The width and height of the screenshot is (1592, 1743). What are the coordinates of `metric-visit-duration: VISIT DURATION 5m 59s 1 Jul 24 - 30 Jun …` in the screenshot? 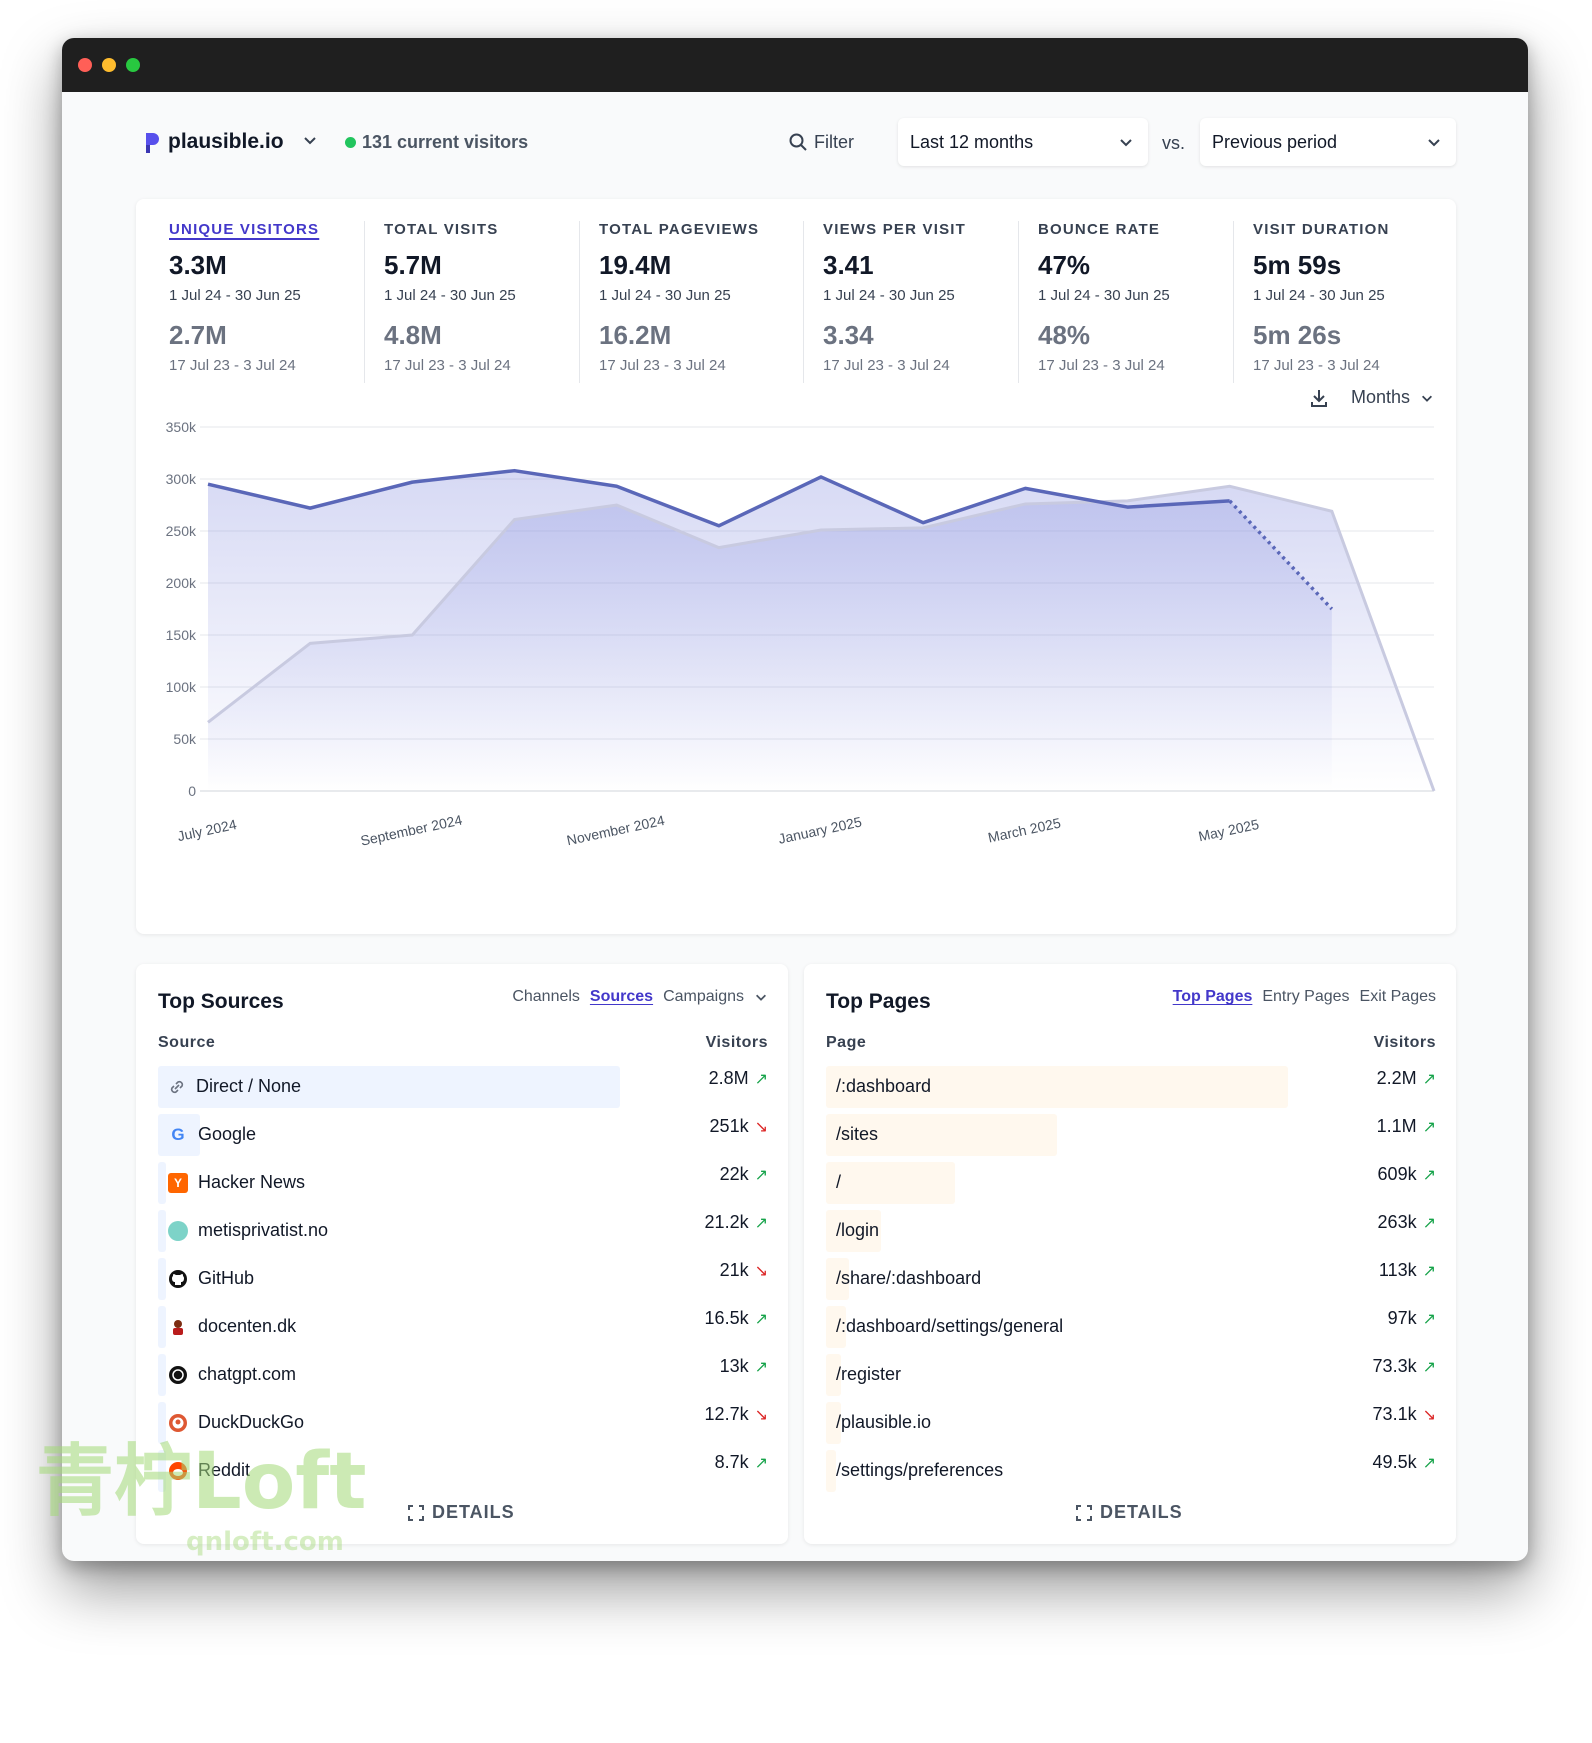 It's located at (1311, 302).